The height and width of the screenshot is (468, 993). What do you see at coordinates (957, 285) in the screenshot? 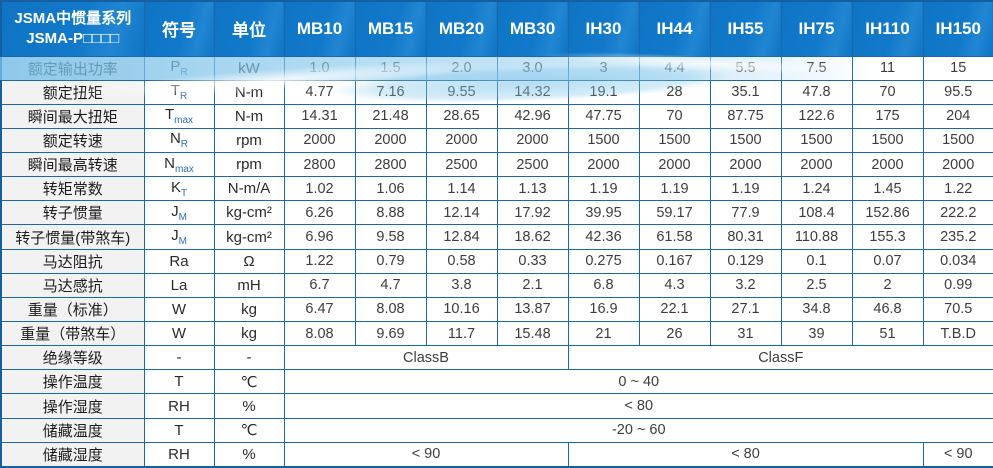
I see `value-cell: 0.99` at bounding box center [957, 285].